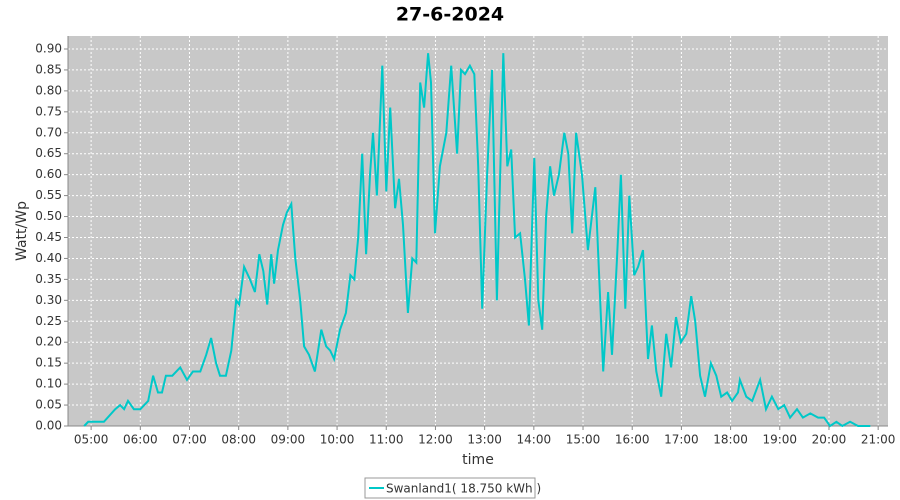 This screenshot has height=500, width=900. I want to click on x-tick-label: 08:00, so click(238, 440).